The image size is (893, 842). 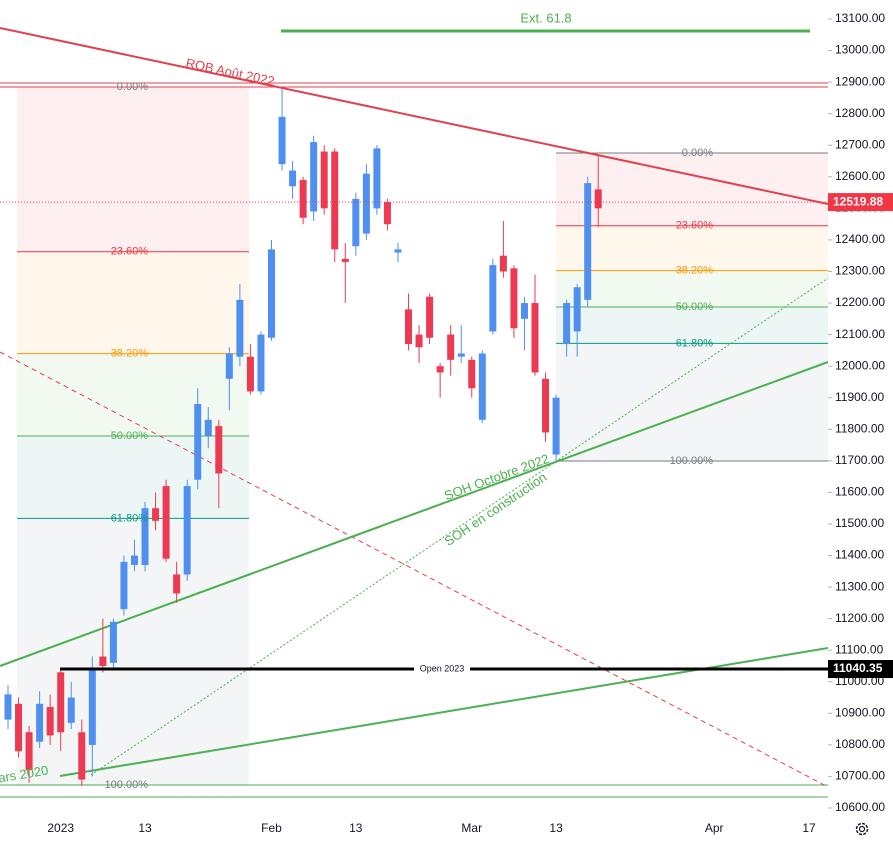 What do you see at coordinates (860, 334) in the screenshot?
I see `y-tick-label: 12100.00` at bounding box center [860, 334].